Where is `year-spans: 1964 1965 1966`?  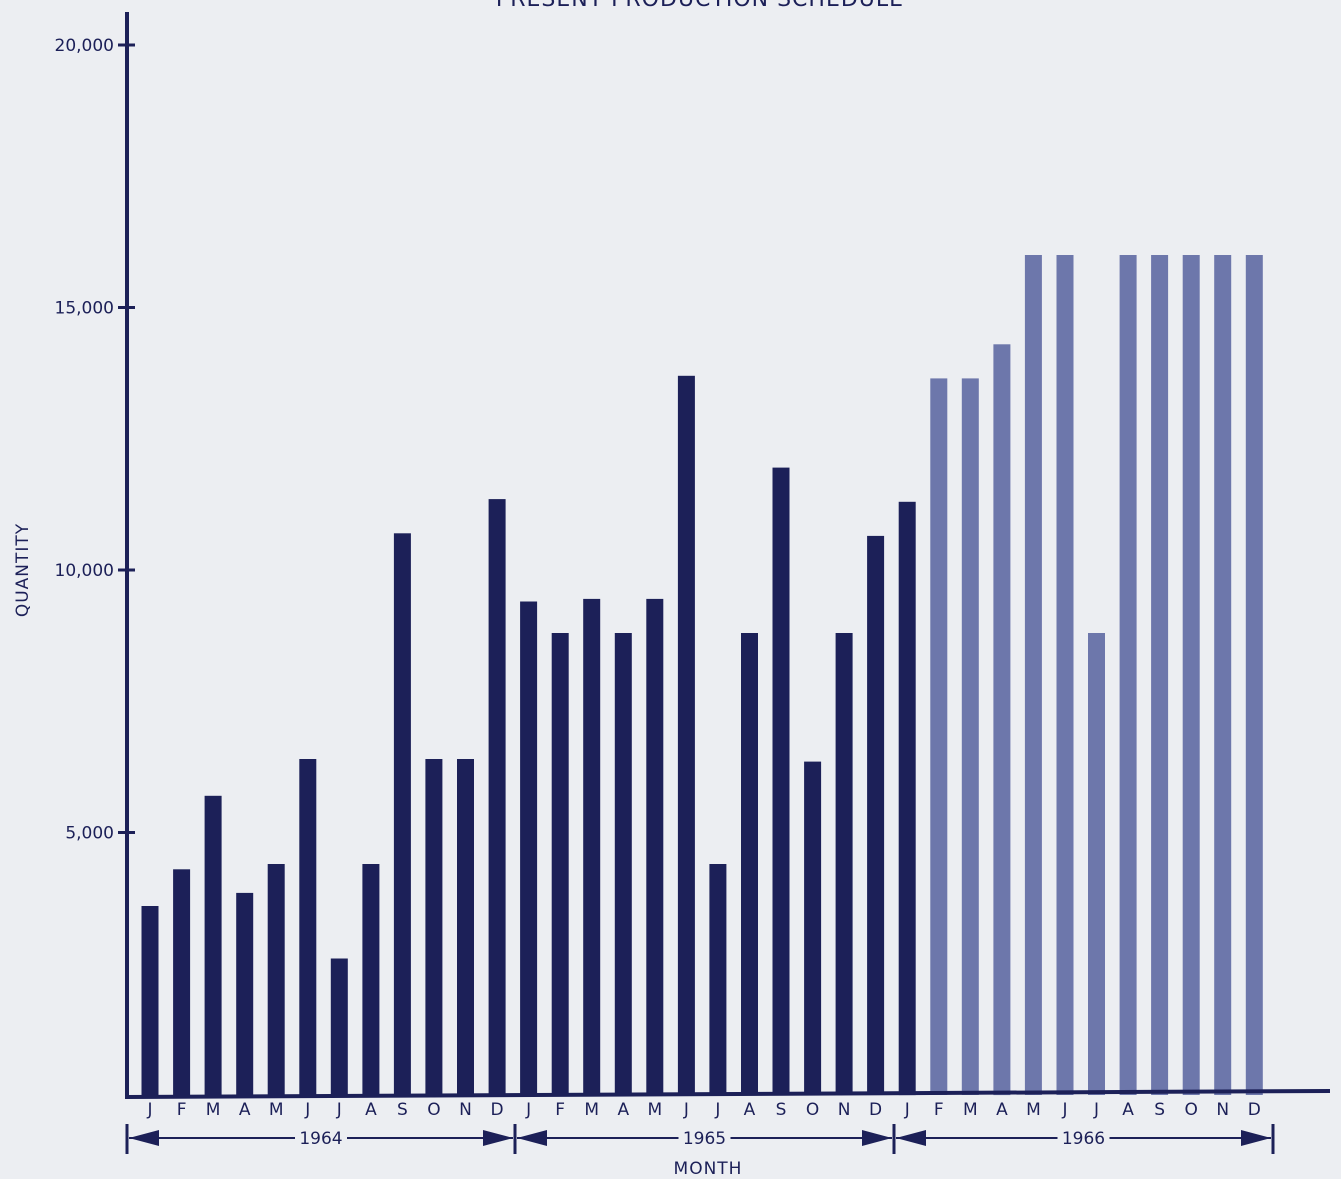 year-spans: 1964 1965 1966 is located at coordinates (700, 1139).